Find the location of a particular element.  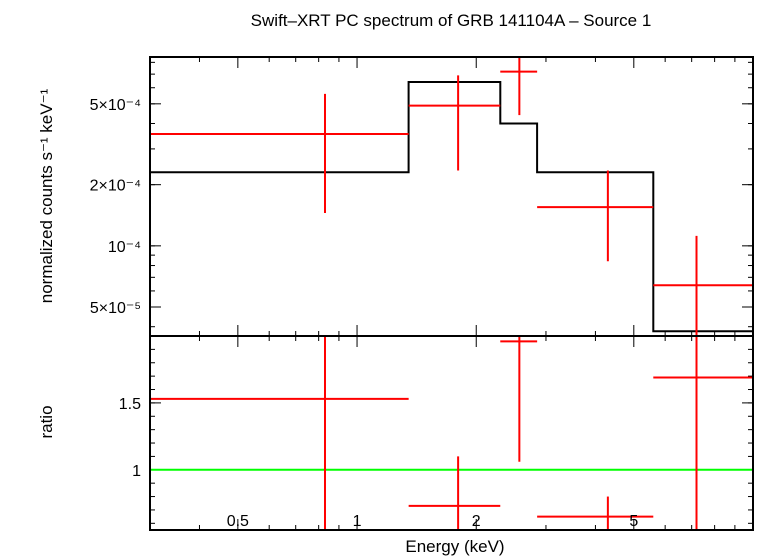

y-tick-label: 2×10⁻⁴ is located at coordinates (115, 186).